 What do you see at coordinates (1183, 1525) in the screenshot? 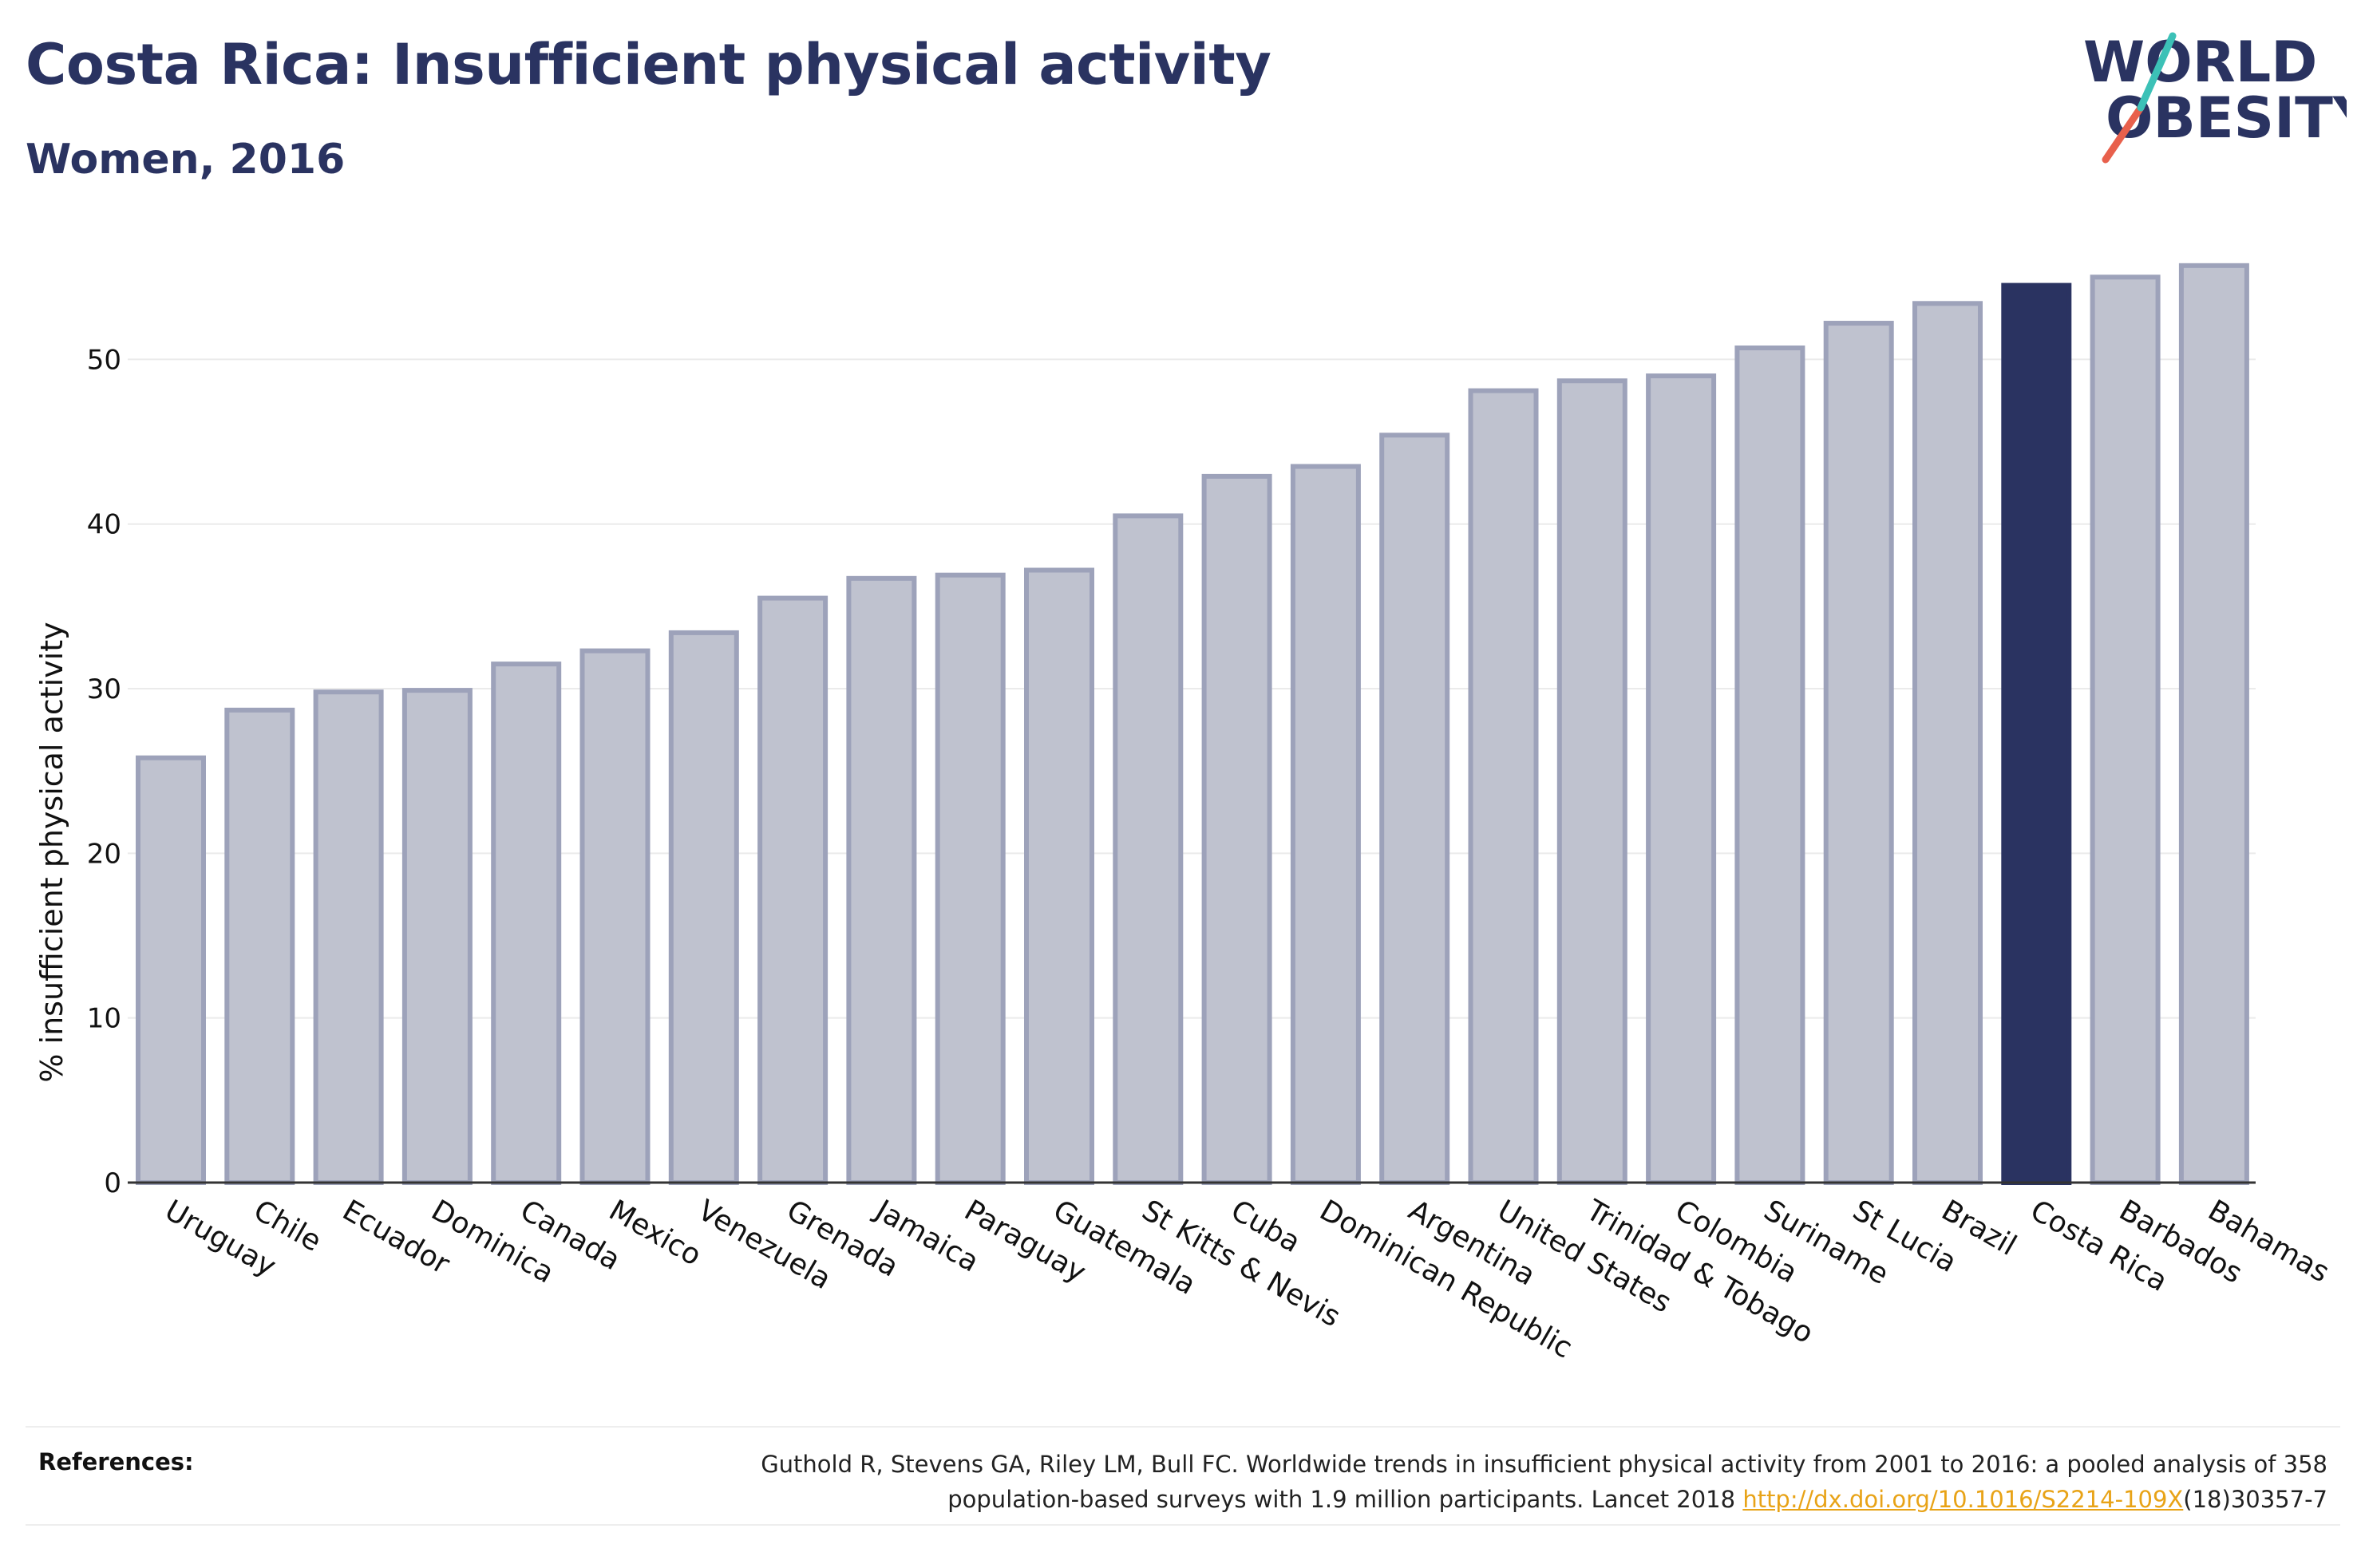
I see `references-bottom-rule` at bounding box center [1183, 1525].